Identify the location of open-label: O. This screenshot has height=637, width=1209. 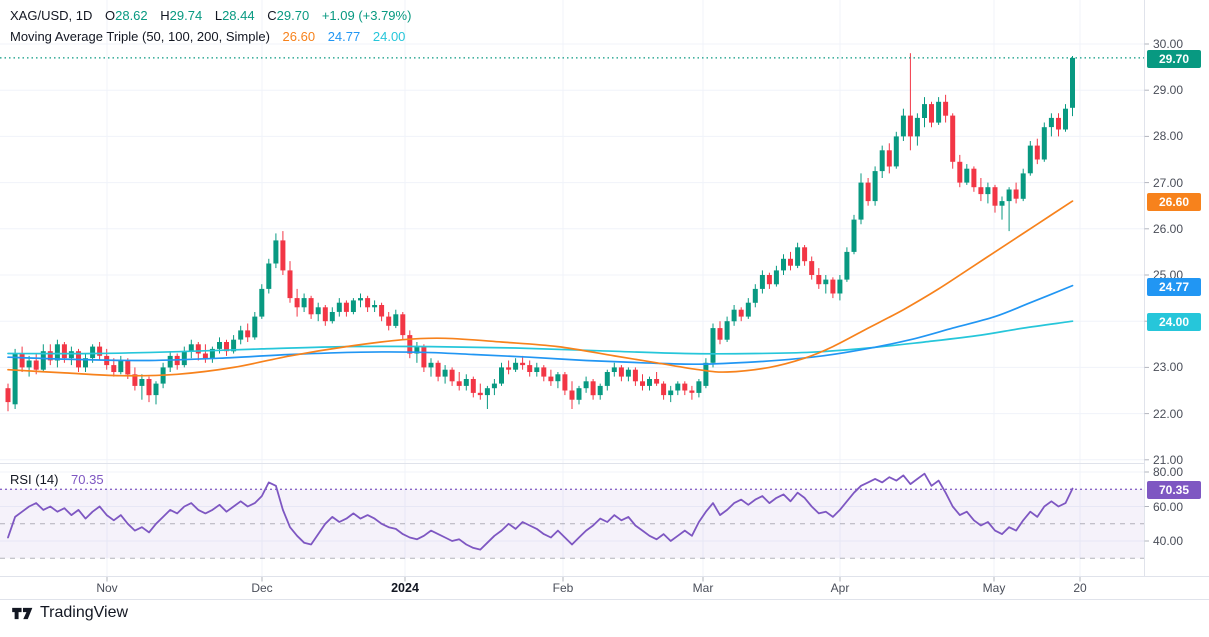
(110, 15).